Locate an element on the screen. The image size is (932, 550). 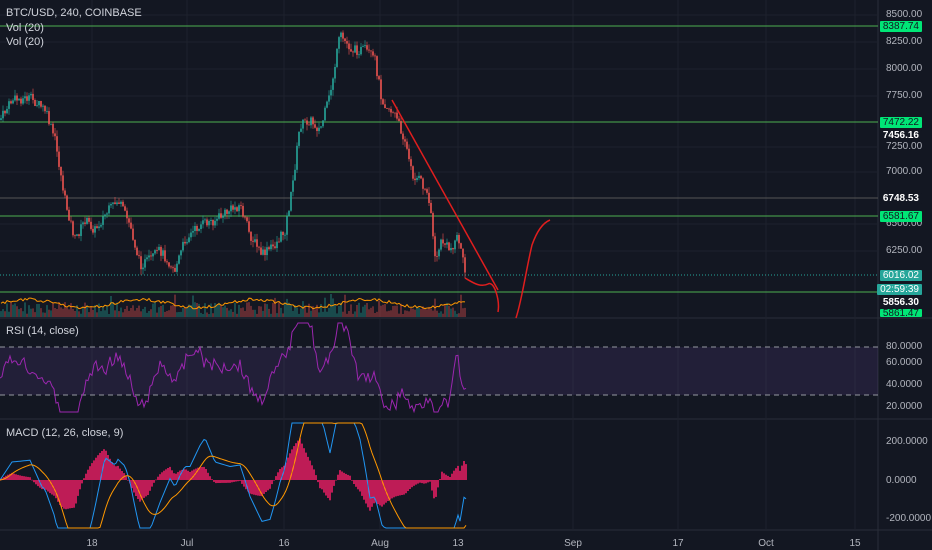
price-tag-7472: 7472.22 is located at coordinates (900, 122).